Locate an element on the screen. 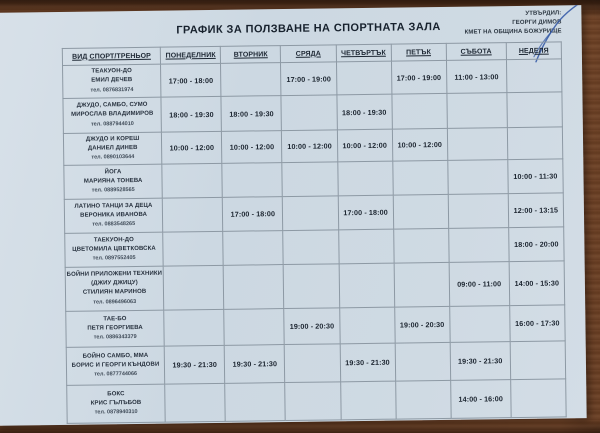 This screenshot has height=433, width=600. sport-name-line: ЛАТИНО ТАНЦИ ЗА ДЕЦА is located at coordinates (113, 206).